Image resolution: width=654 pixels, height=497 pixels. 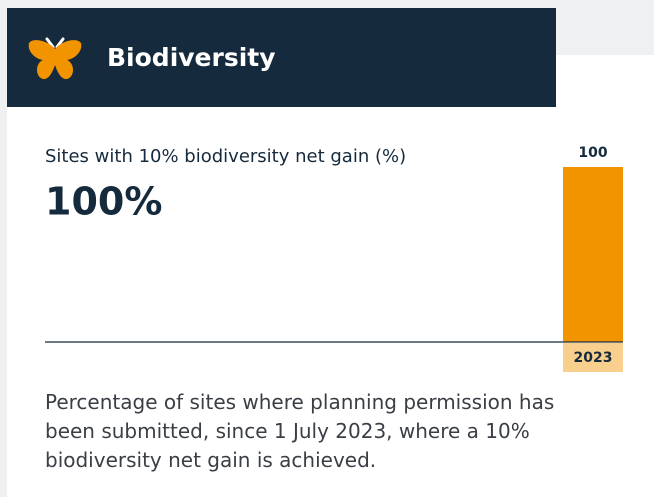 I want to click on headline-value: 100%, so click(x=103, y=202).